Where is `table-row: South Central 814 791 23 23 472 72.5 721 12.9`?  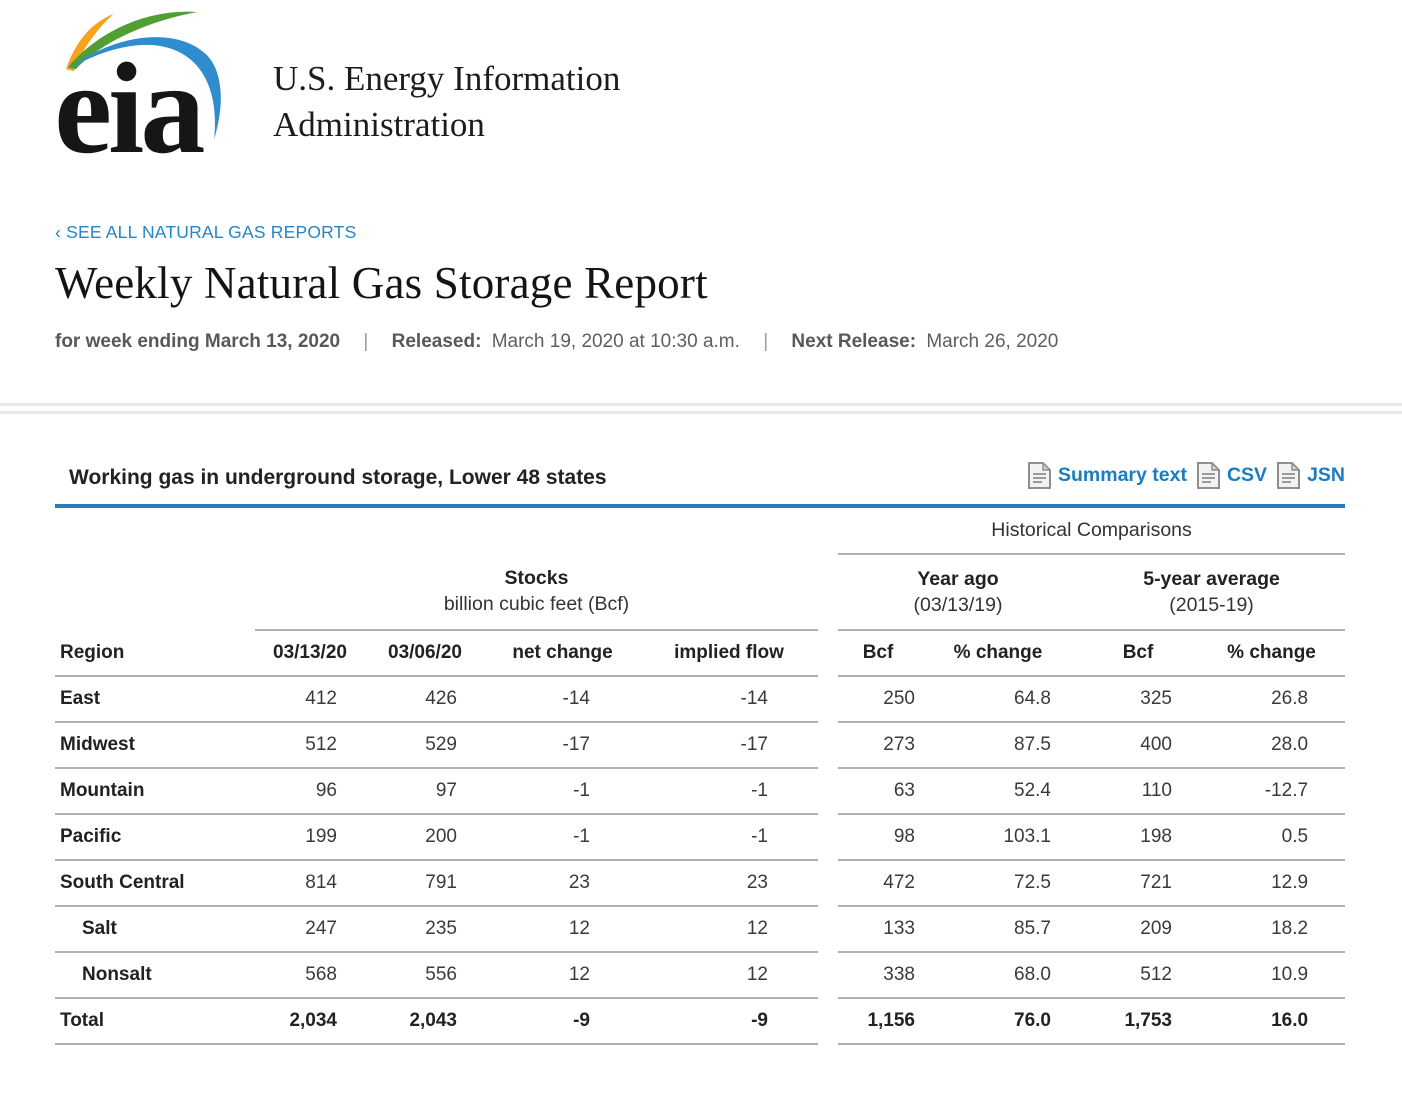 table-row: South Central 814 791 23 23 472 72.5 721 12.9 is located at coordinates (700, 883).